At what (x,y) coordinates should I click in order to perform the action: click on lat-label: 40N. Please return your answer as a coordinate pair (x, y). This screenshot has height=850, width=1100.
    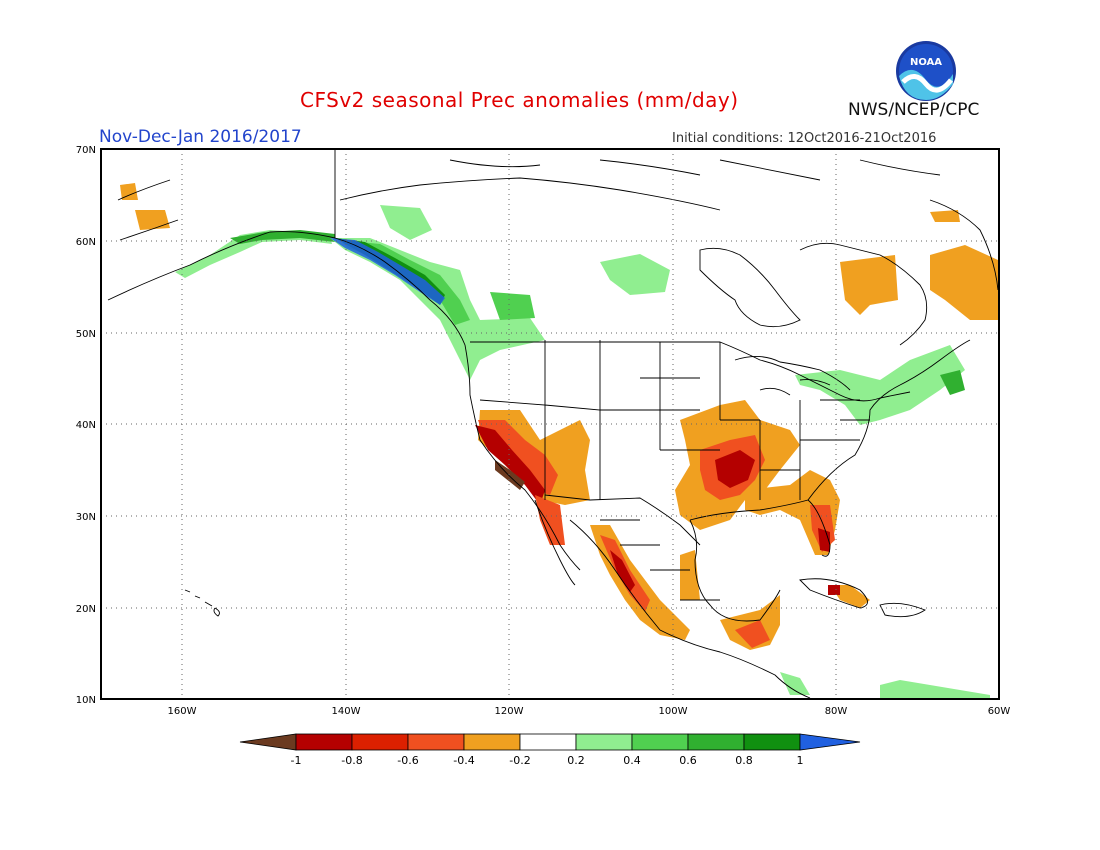
    Looking at the image, I should click on (86, 425).